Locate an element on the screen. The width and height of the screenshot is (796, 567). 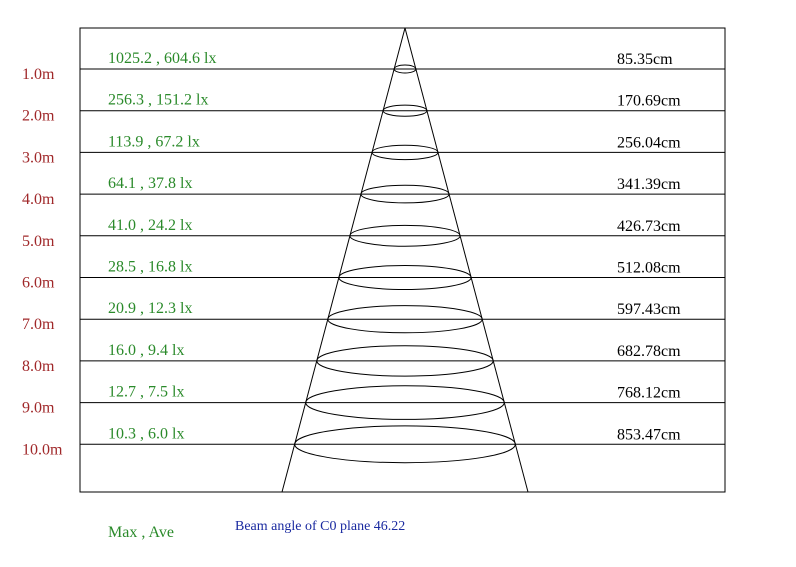
distance-label: 9.0m is located at coordinates (38, 408).